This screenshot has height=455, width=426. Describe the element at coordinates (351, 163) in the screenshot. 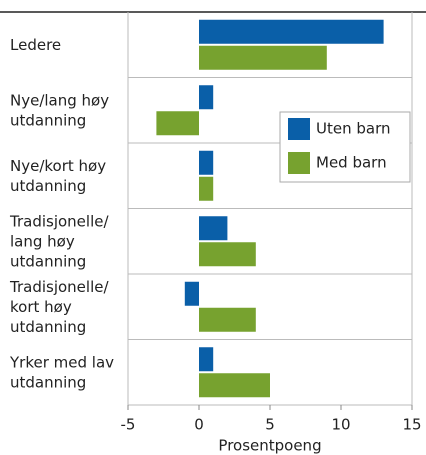

I see `legend-label: Med barn` at that location.